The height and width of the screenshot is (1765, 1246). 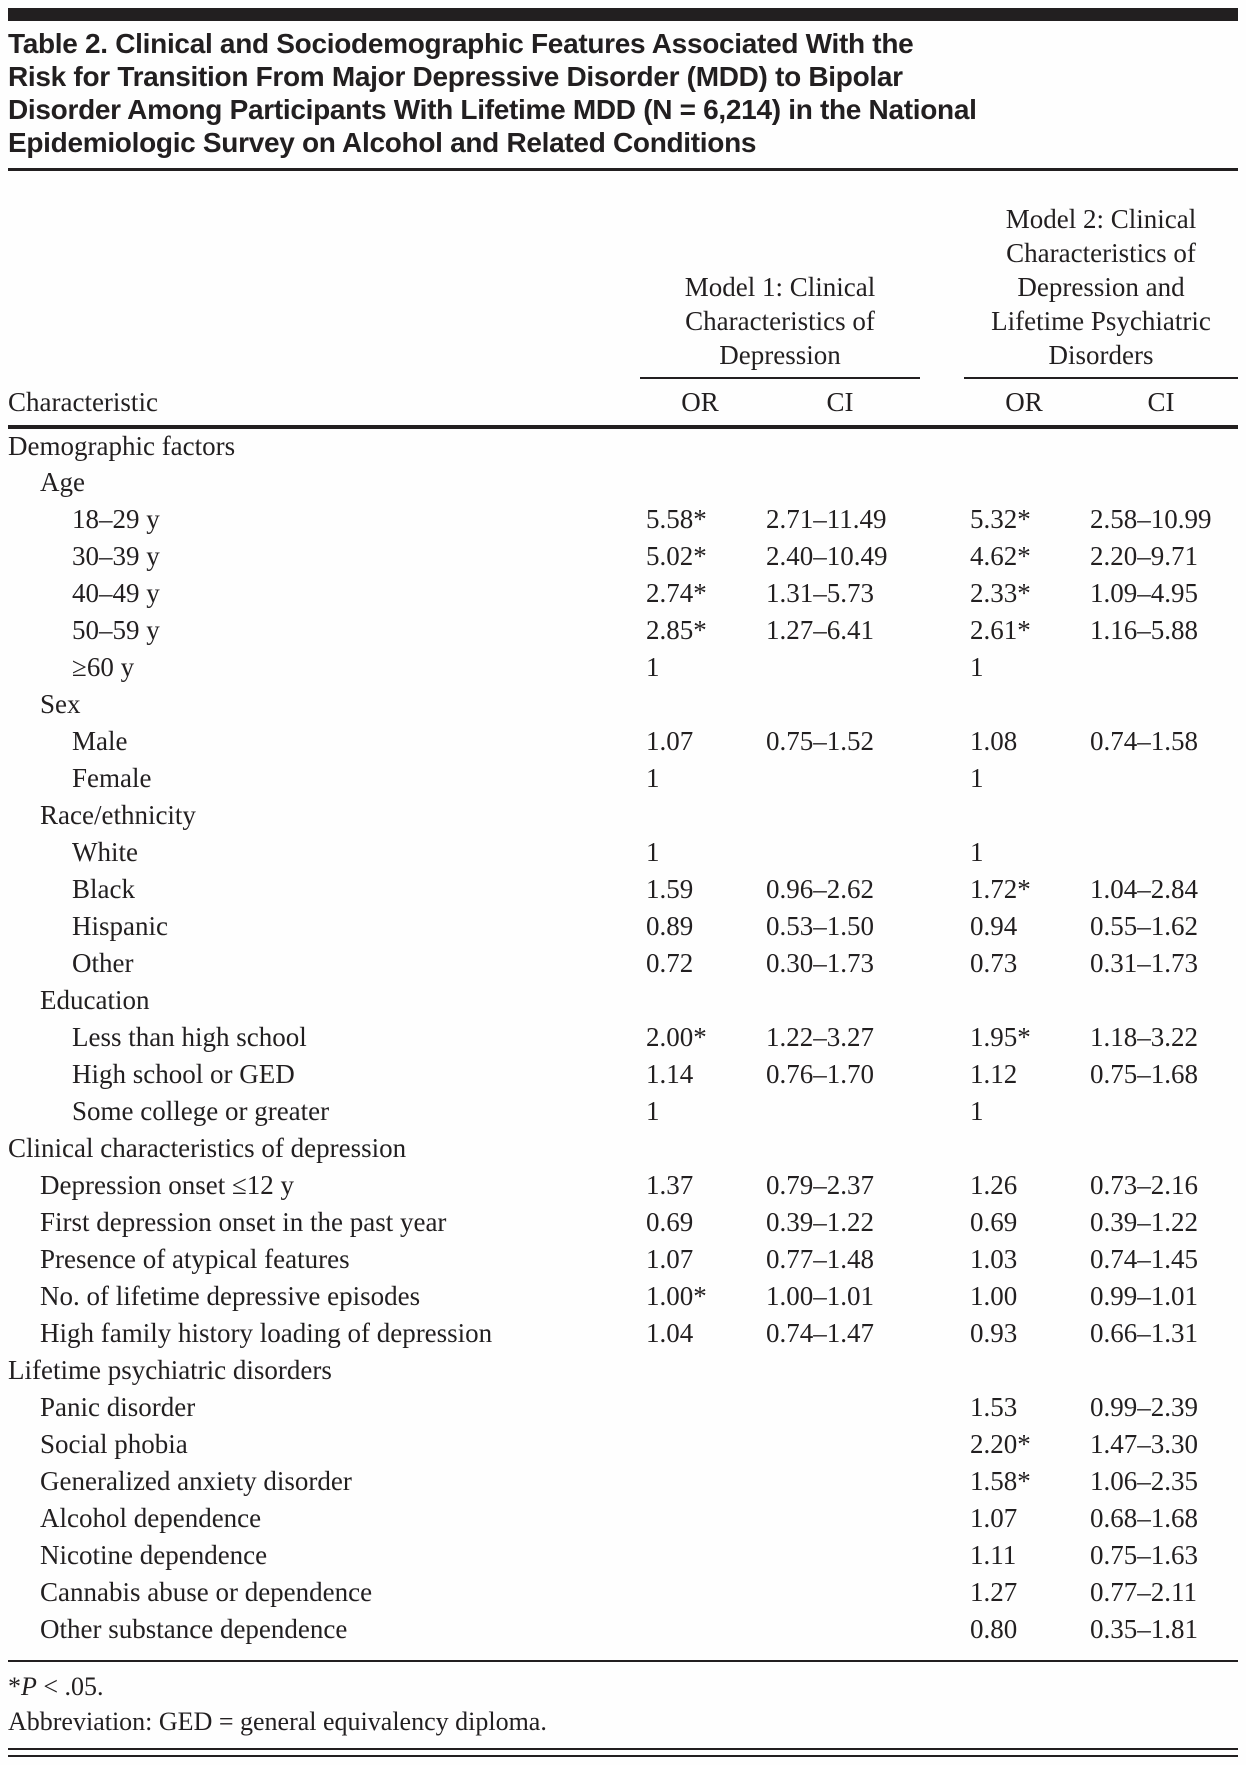 What do you see at coordinates (623, 445) in the screenshot?
I see `table-row: Demographic factors` at bounding box center [623, 445].